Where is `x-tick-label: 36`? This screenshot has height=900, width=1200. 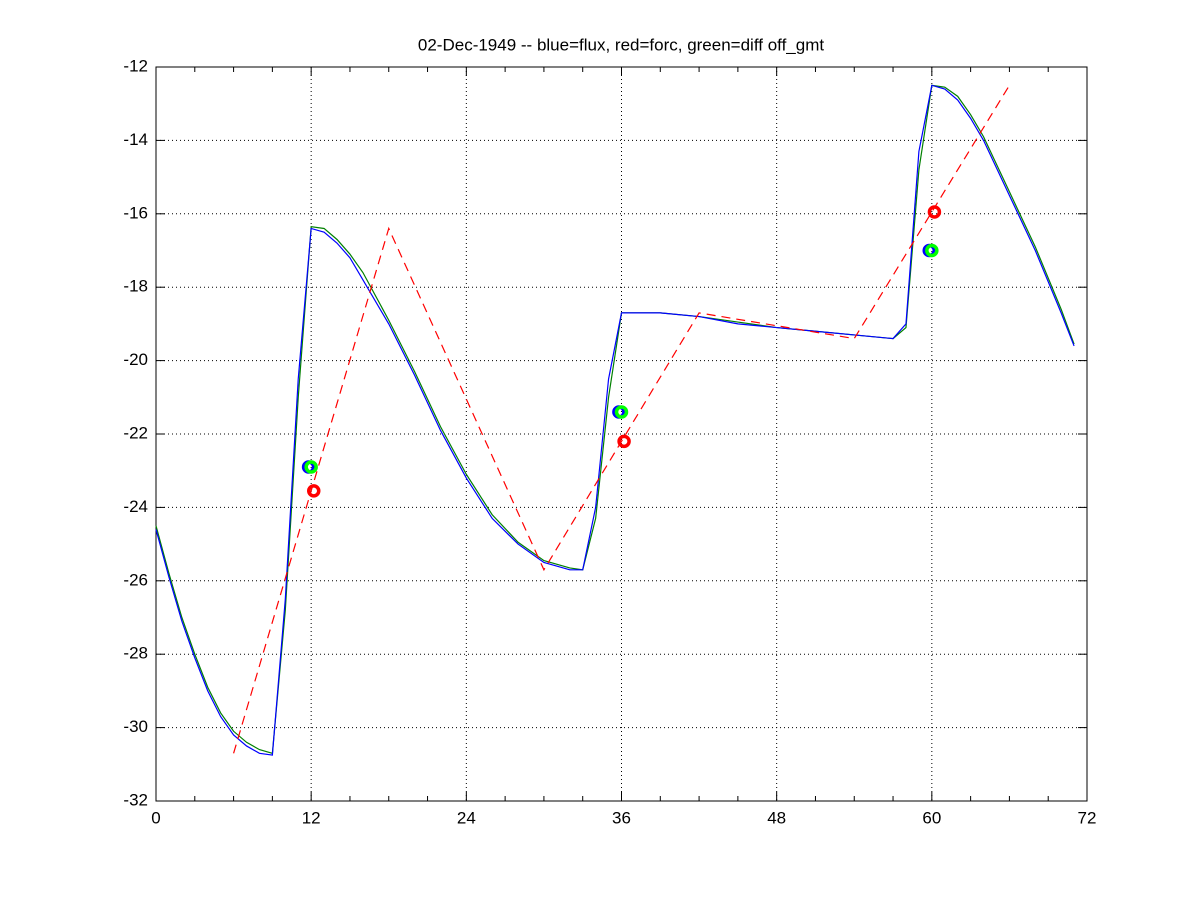 x-tick-label: 36 is located at coordinates (621, 817).